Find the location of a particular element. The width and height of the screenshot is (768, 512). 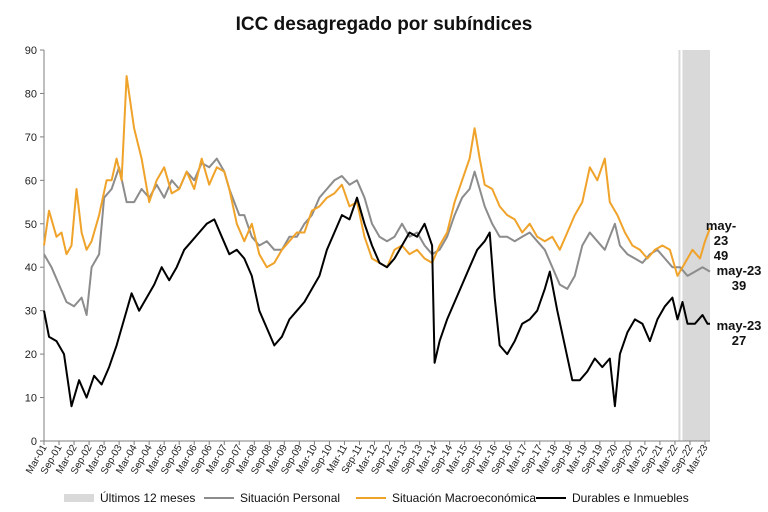

legend-item-series-0: Situación Personal is located at coordinates (272, 498).